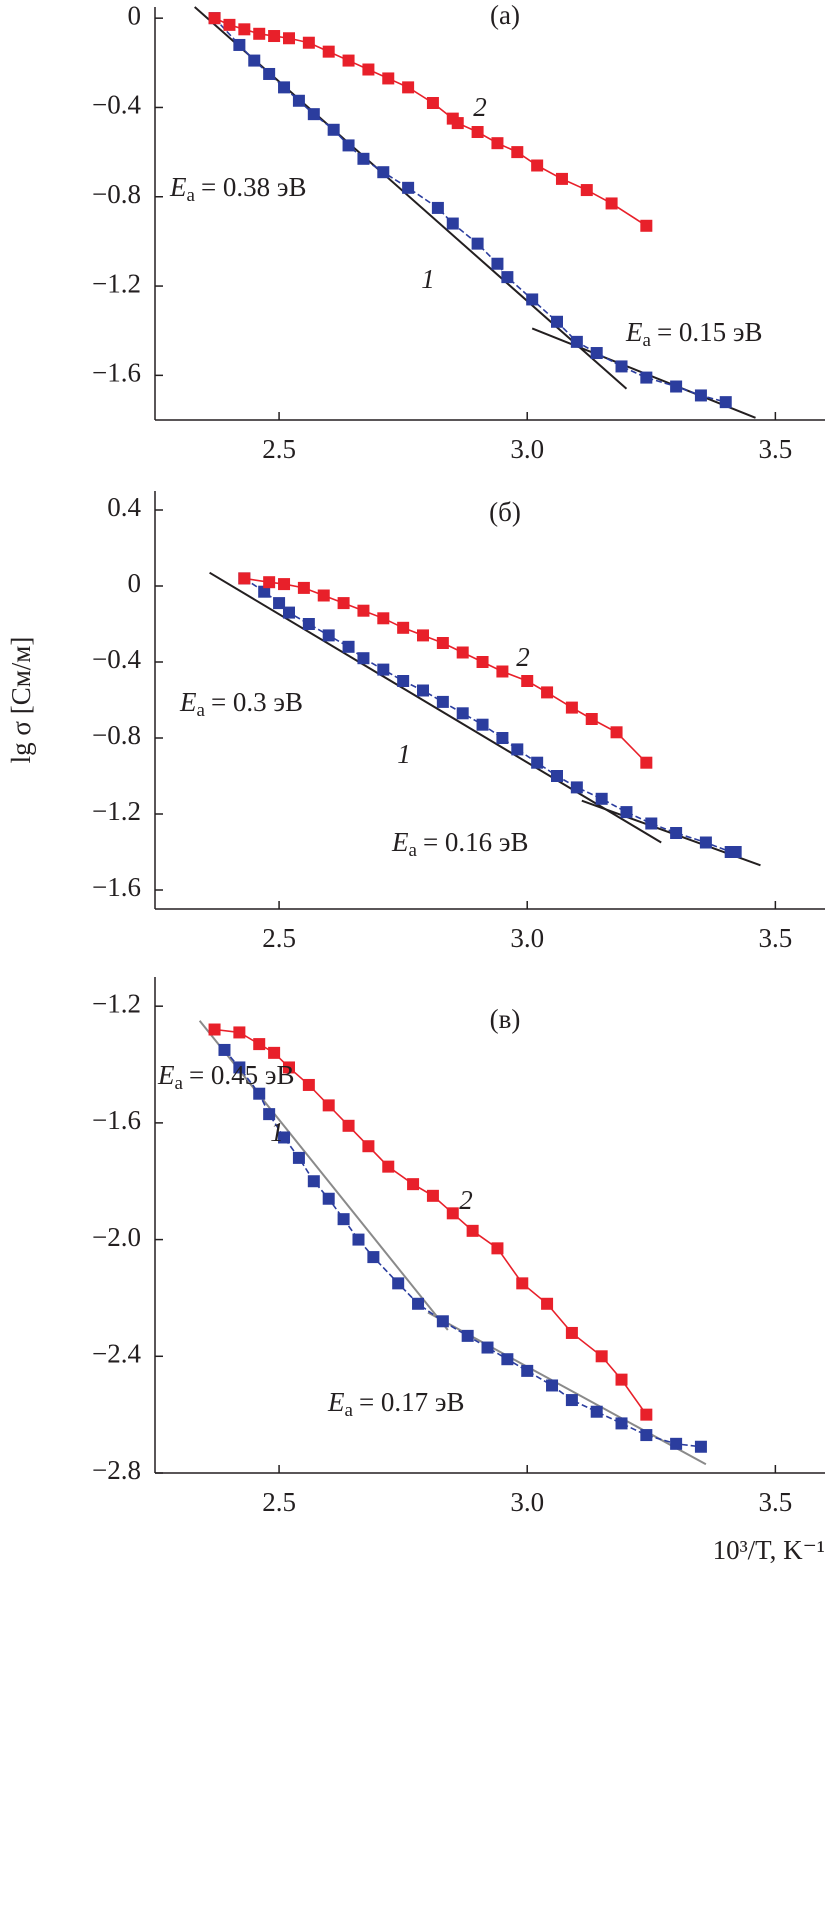  I want to click on annotation: Ea = 0.17 эВ, so click(396, 1404).